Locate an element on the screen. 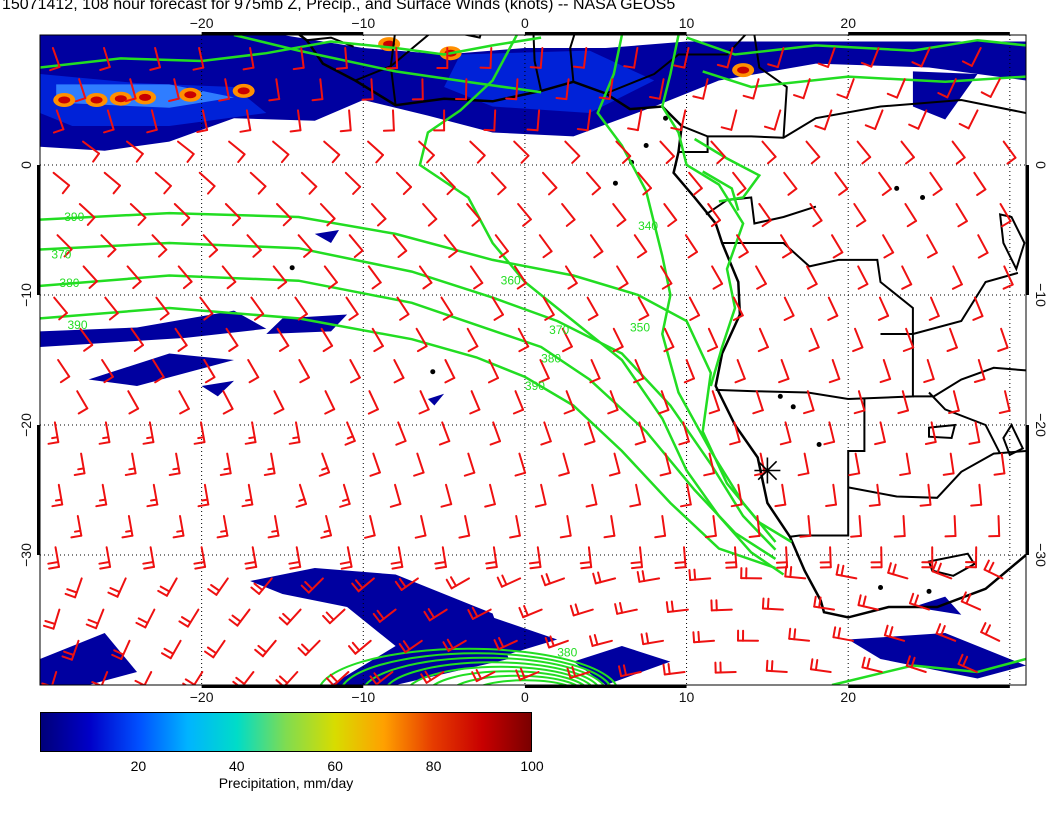 The width and height of the screenshot is (1056, 816). height-contour is located at coordinates (525, 682).